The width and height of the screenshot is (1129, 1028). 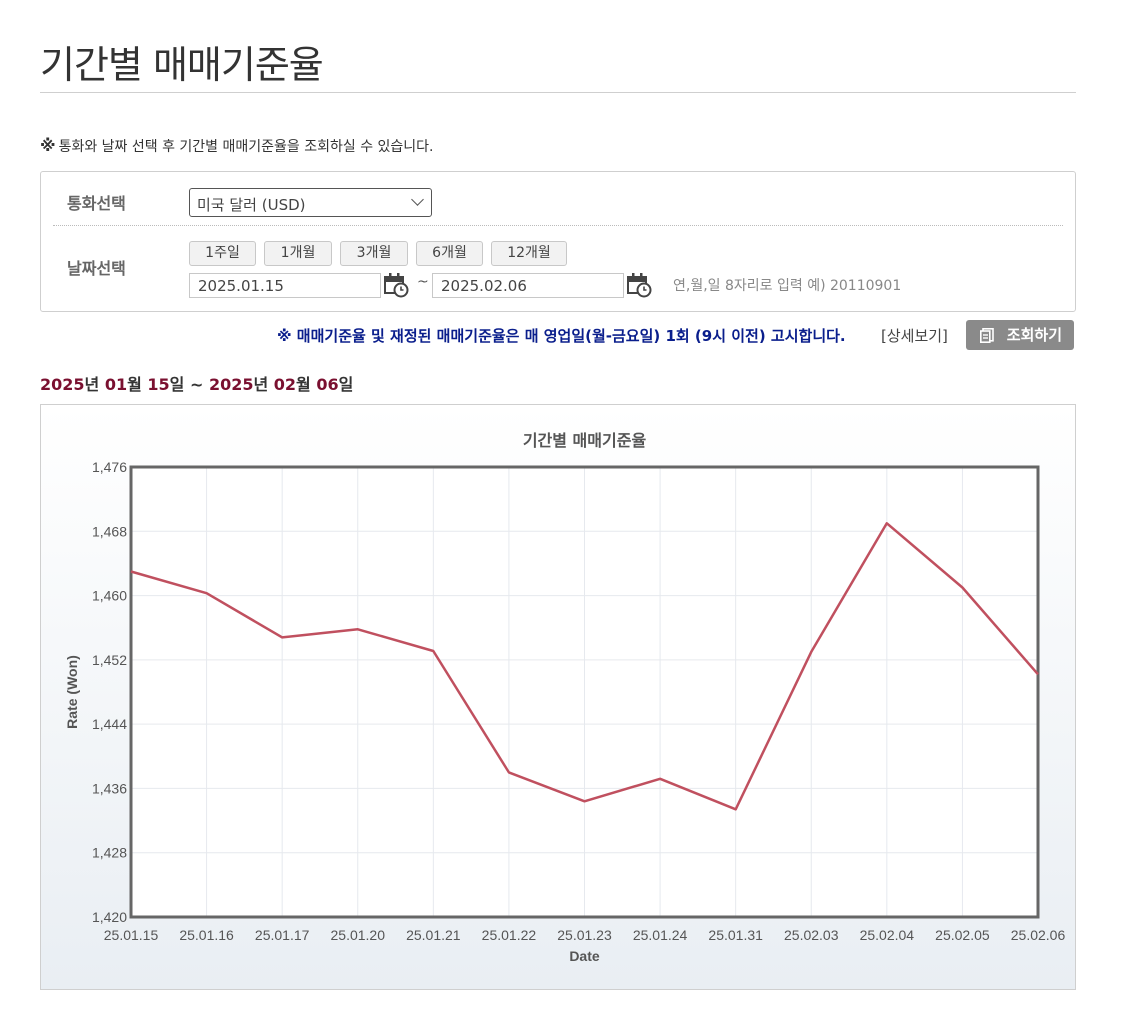 What do you see at coordinates (914, 336) in the screenshot?
I see `detail-link: [상세보기]` at bounding box center [914, 336].